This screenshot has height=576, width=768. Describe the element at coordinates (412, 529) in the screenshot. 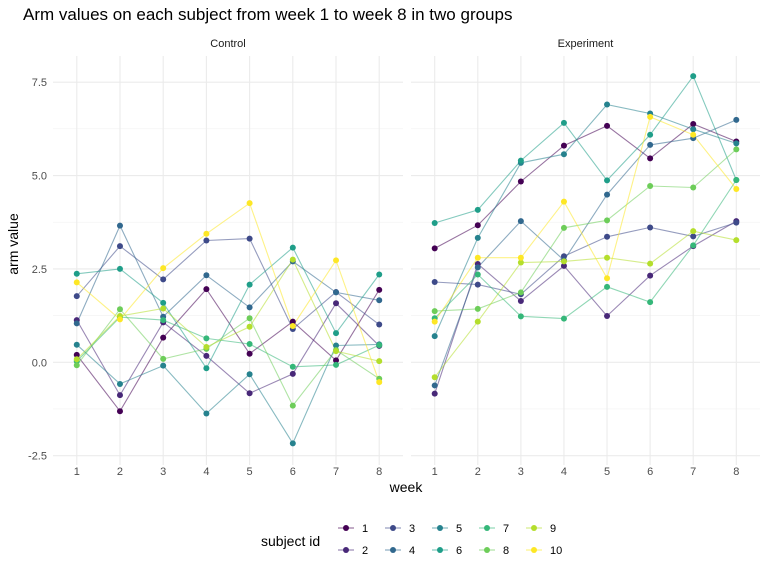

I see `legend-label: 3` at that location.